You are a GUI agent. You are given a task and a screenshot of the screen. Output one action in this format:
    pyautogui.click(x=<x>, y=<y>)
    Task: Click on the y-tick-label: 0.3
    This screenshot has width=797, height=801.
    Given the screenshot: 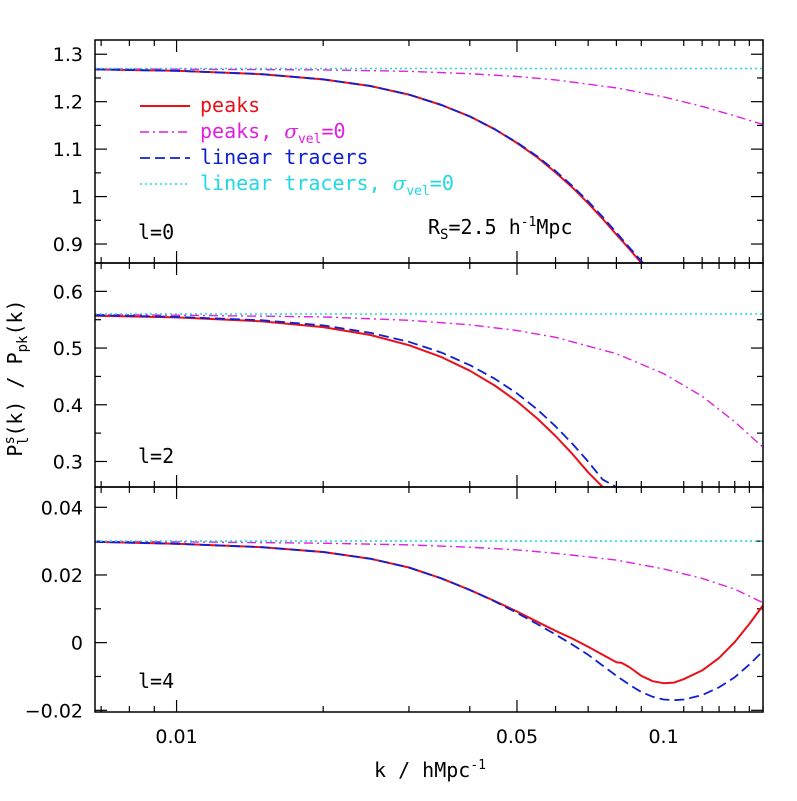 What is the action you would take?
    pyautogui.click(x=68, y=462)
    